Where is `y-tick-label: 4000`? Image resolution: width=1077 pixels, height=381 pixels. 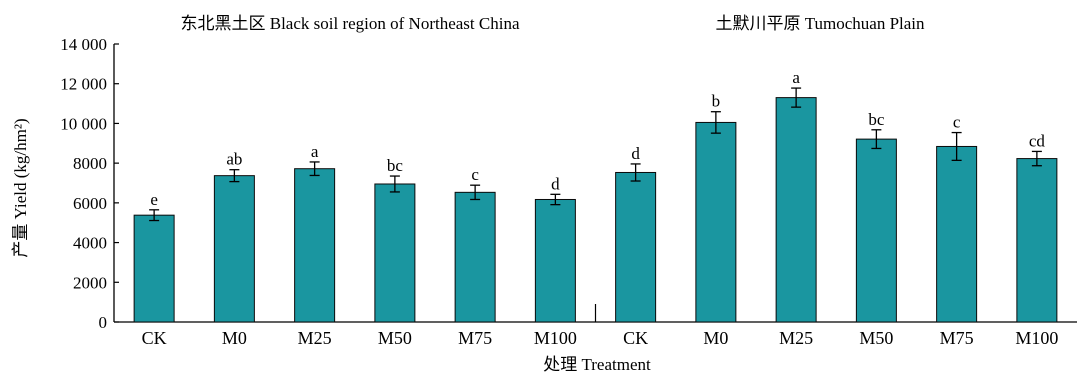
y-tick-label: 4000 is located at coordinates (90, 243).